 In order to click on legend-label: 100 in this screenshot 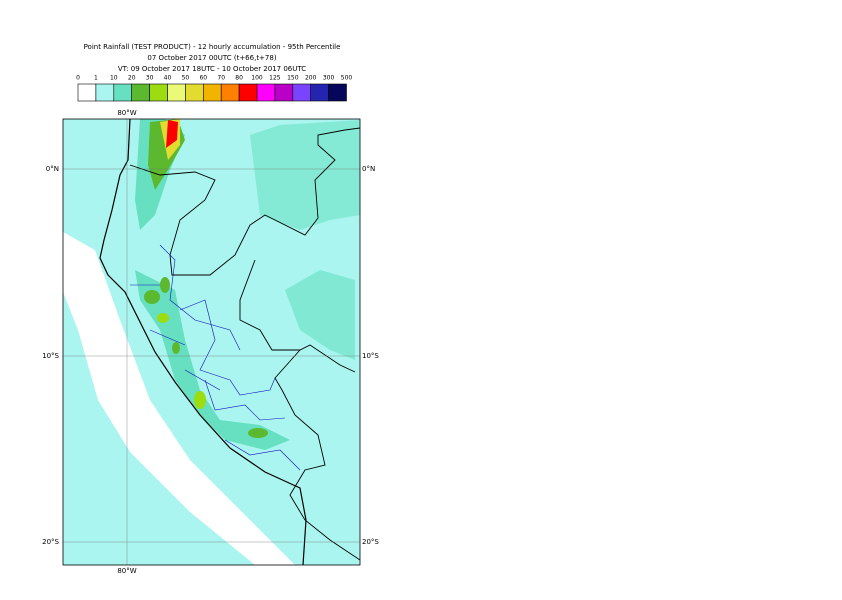, I will do `click(257, 78)`.